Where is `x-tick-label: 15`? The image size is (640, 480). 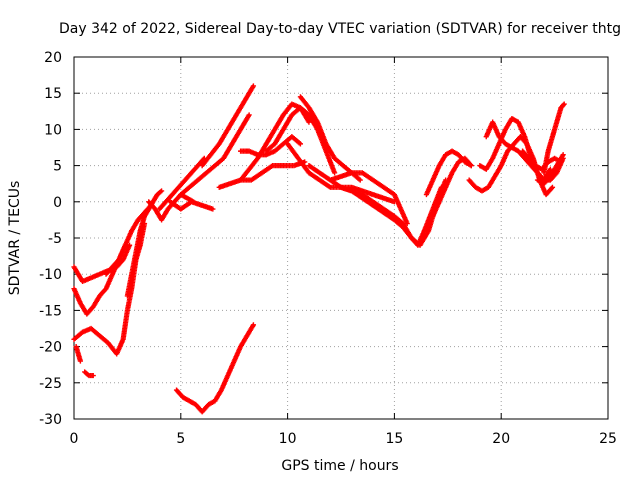
x-tick-label: 15 is located at coordinates (394, 439).